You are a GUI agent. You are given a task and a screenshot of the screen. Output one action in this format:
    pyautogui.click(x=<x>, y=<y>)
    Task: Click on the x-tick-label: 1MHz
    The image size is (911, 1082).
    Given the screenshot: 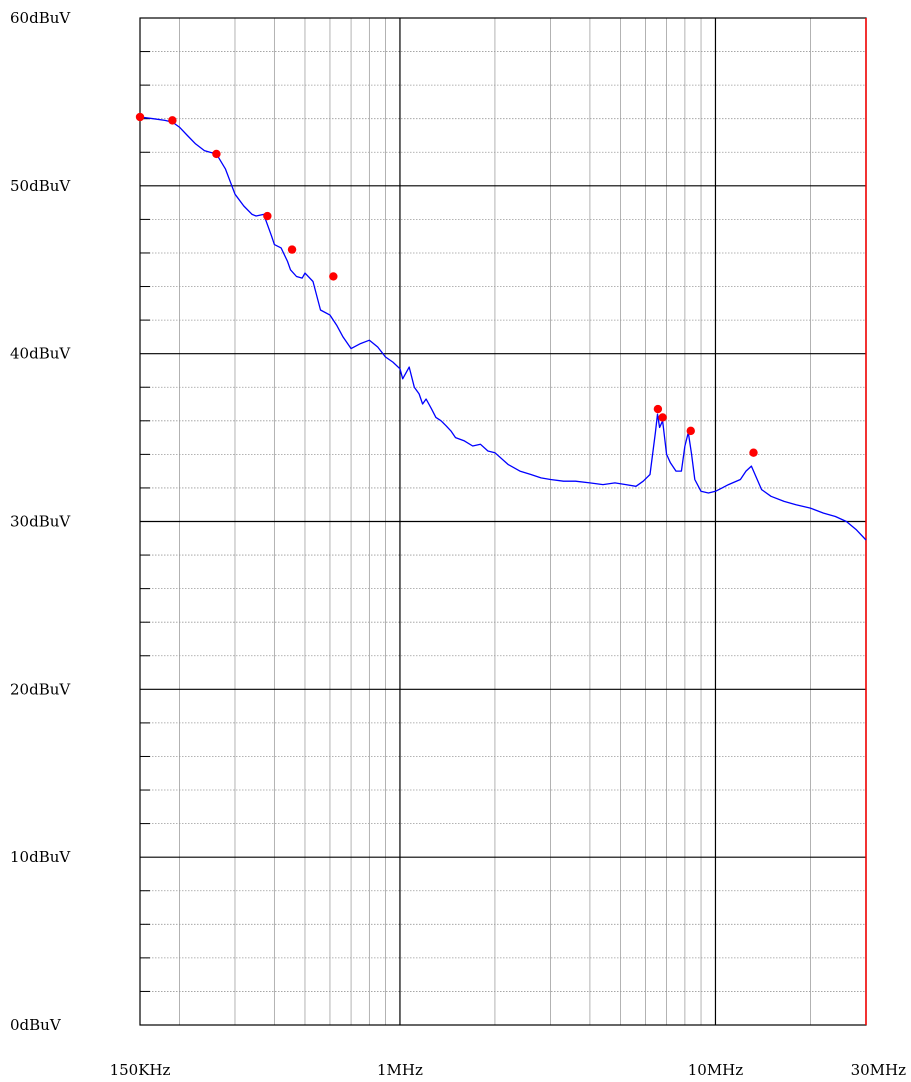 What is the action you would take?
    pyautogui.click(x=400, y=1070)
    